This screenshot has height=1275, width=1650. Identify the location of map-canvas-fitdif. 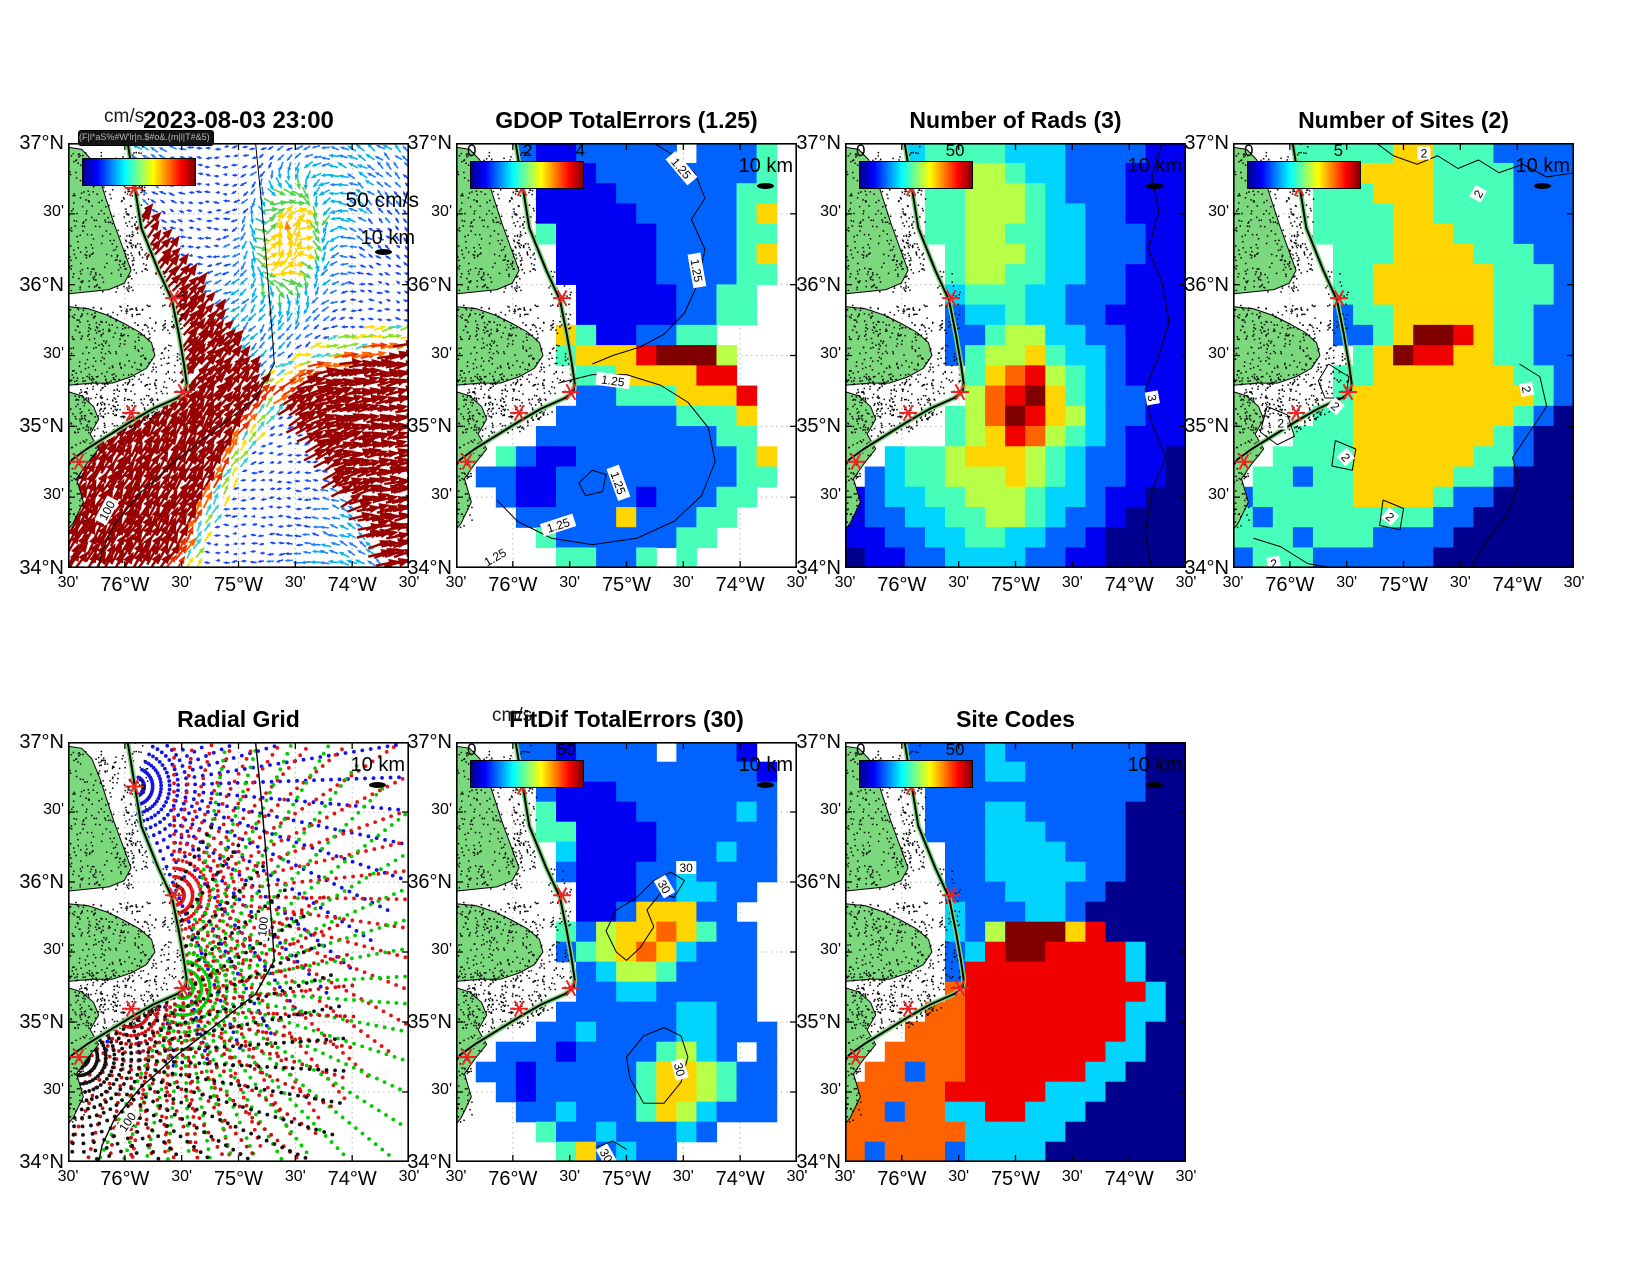
(626, 952).